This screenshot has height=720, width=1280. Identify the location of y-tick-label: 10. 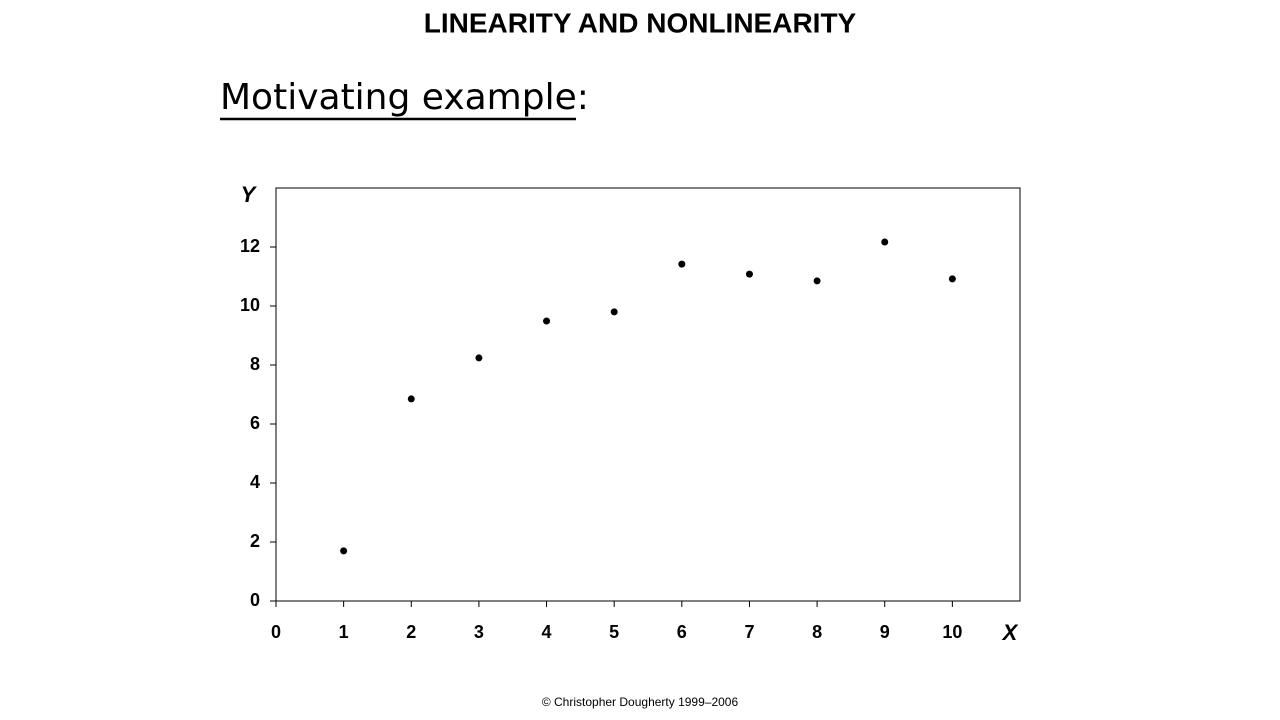
(250, 305).